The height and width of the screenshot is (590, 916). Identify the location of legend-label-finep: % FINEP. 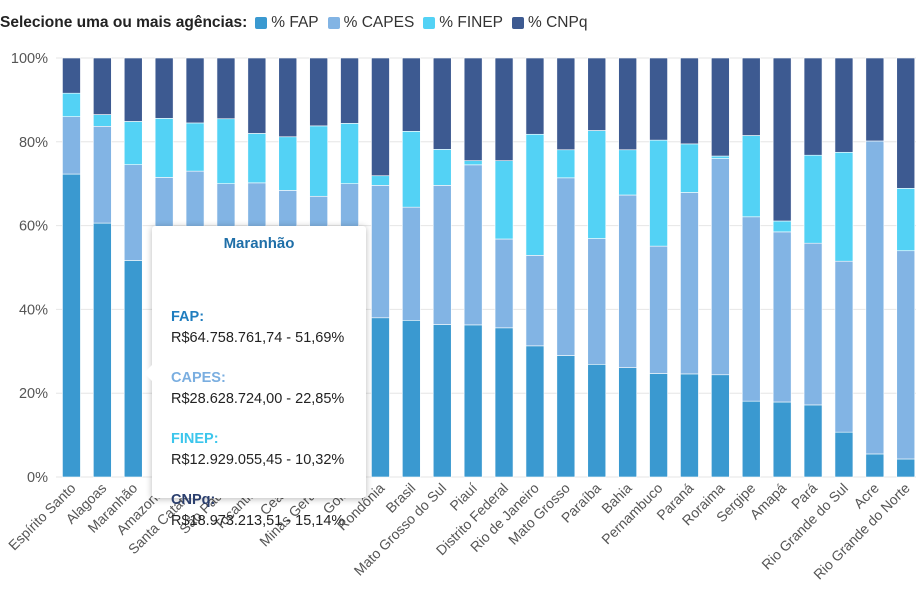
(471, 22).